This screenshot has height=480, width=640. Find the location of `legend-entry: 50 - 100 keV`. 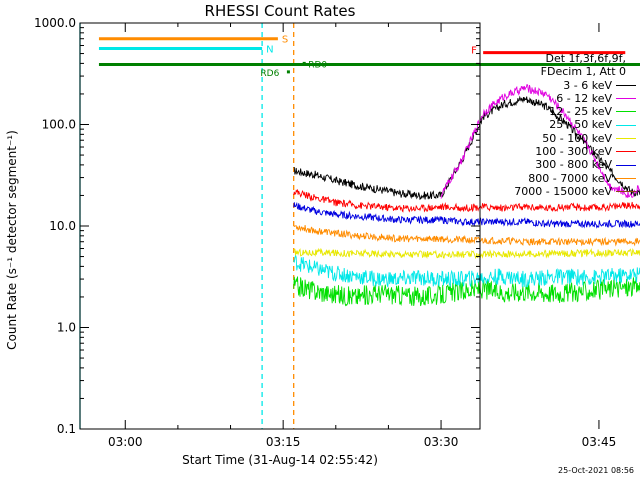

legend-entry: 50 - 100 keV is located at coordinates (558, 138).